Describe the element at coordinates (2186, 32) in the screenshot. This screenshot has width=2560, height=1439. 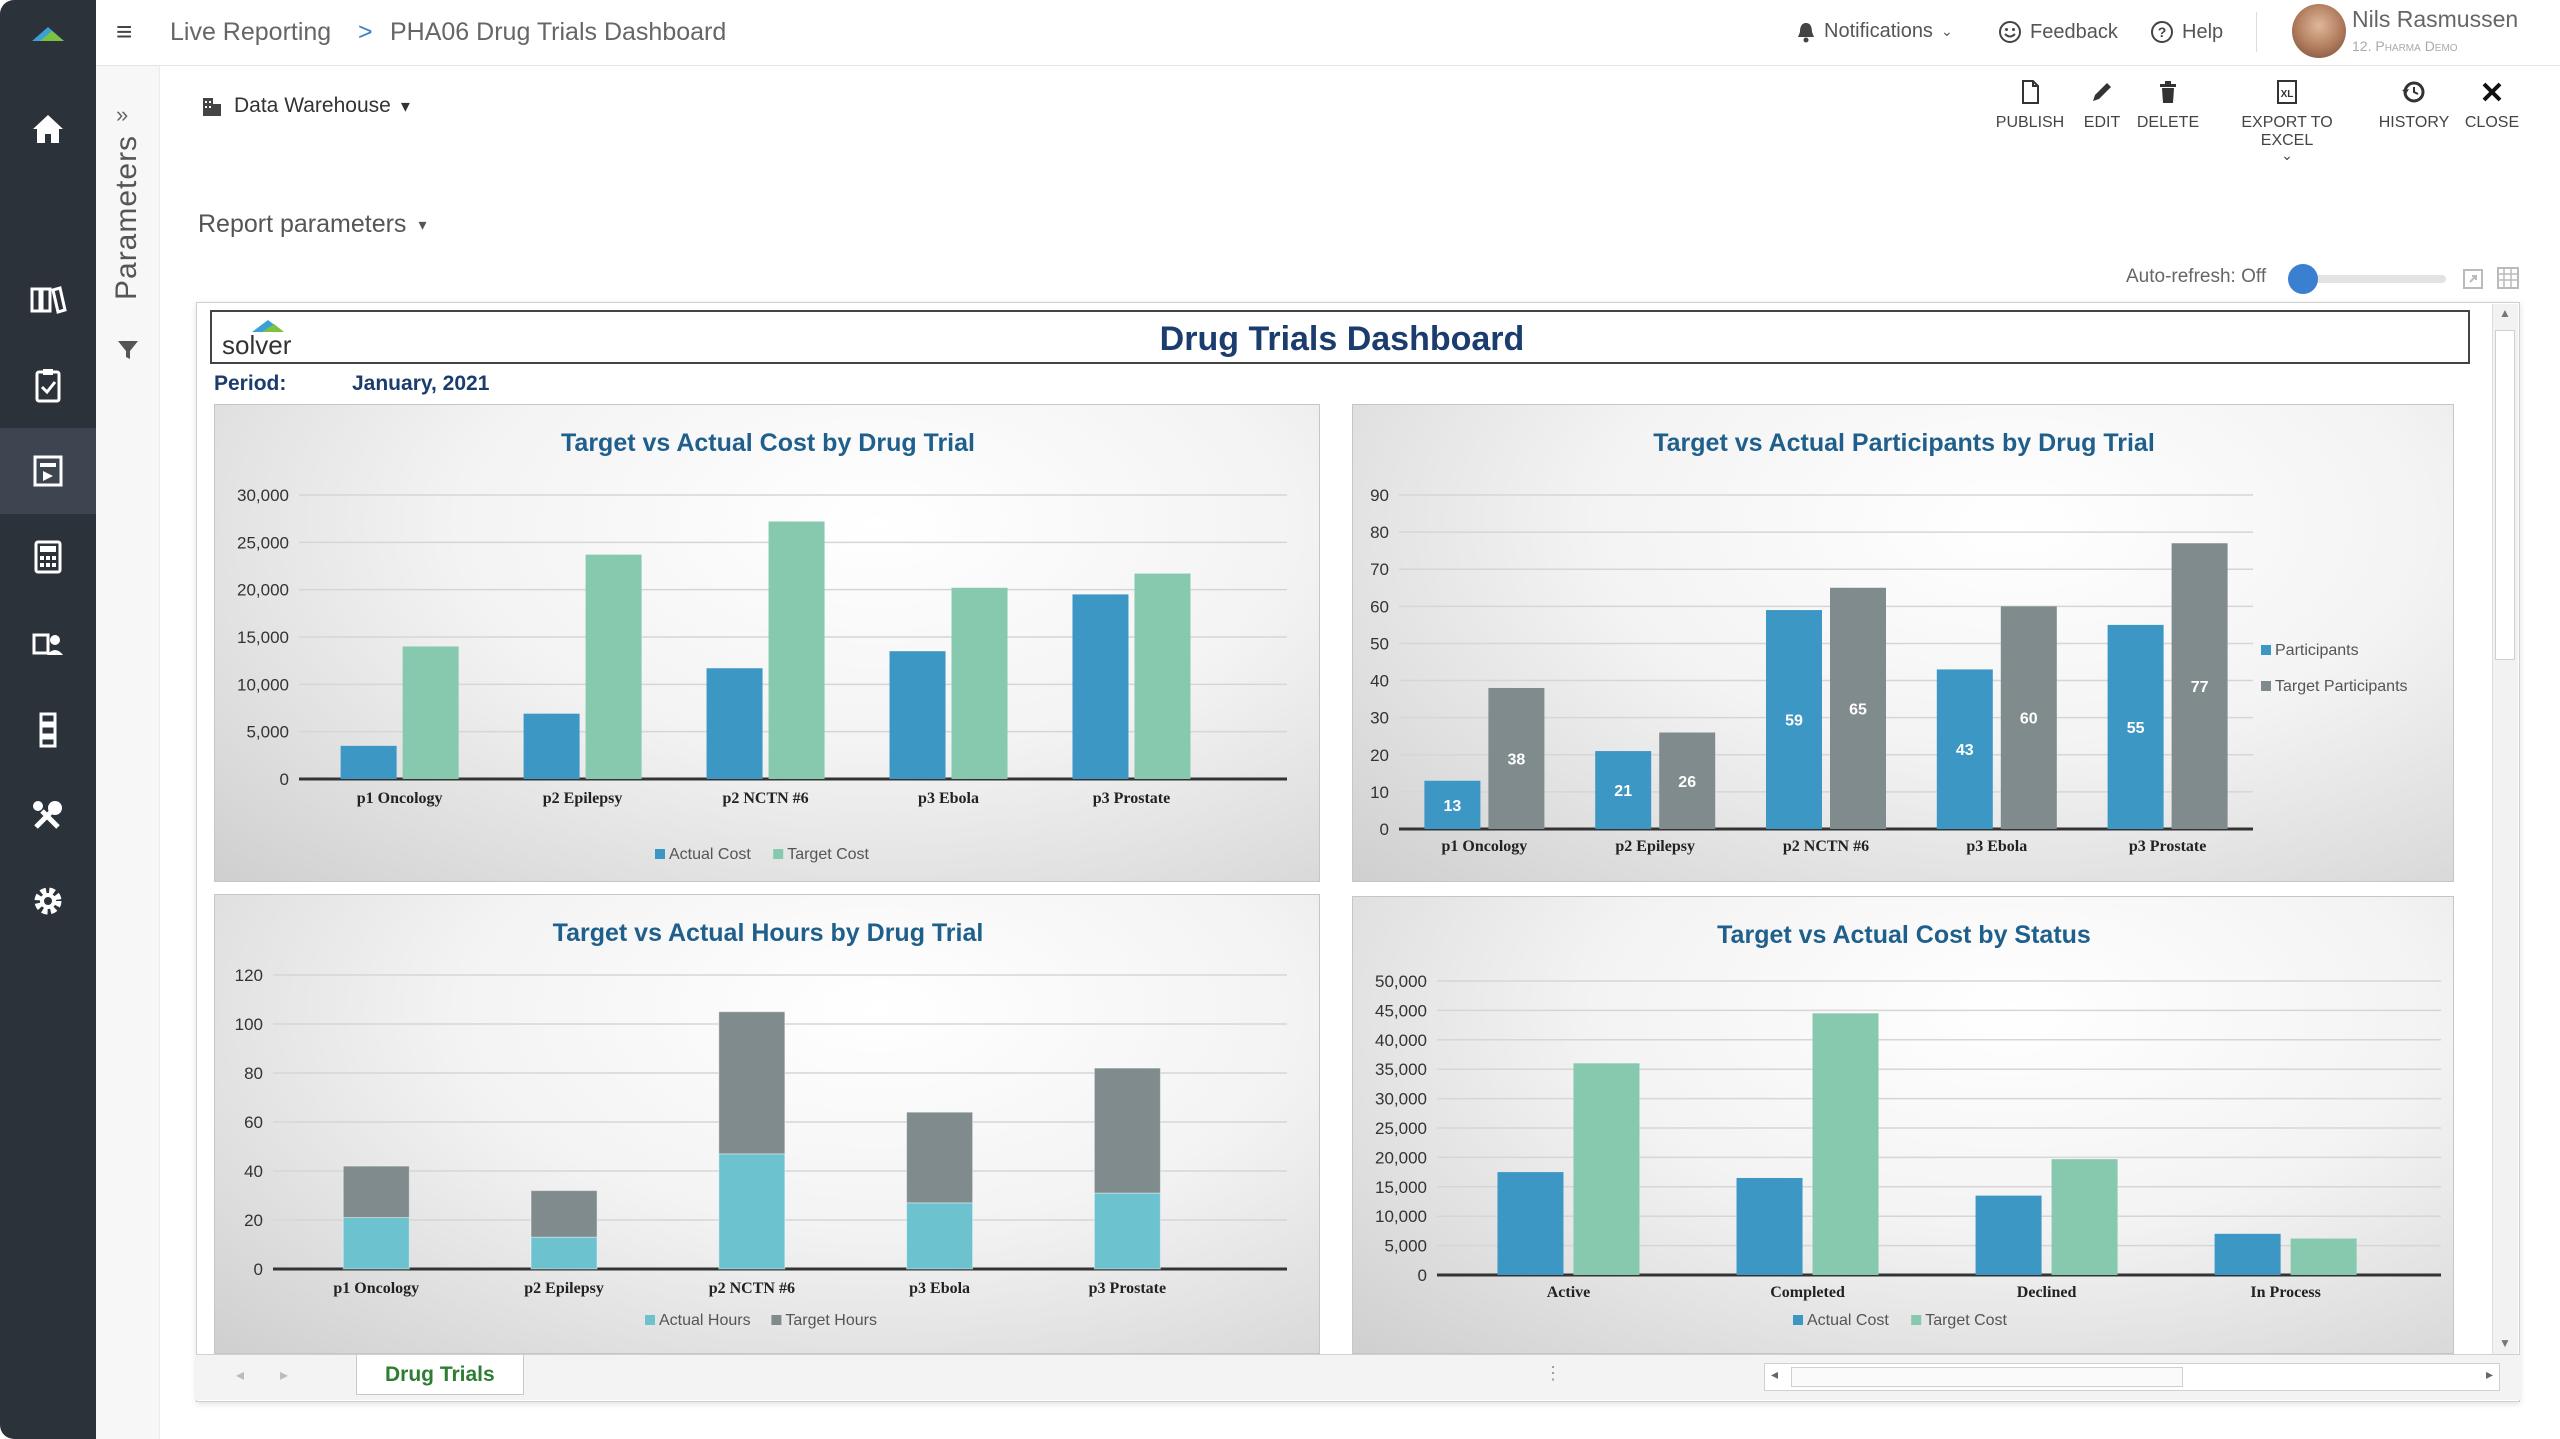
I see `help-button: ? Help` at that location.